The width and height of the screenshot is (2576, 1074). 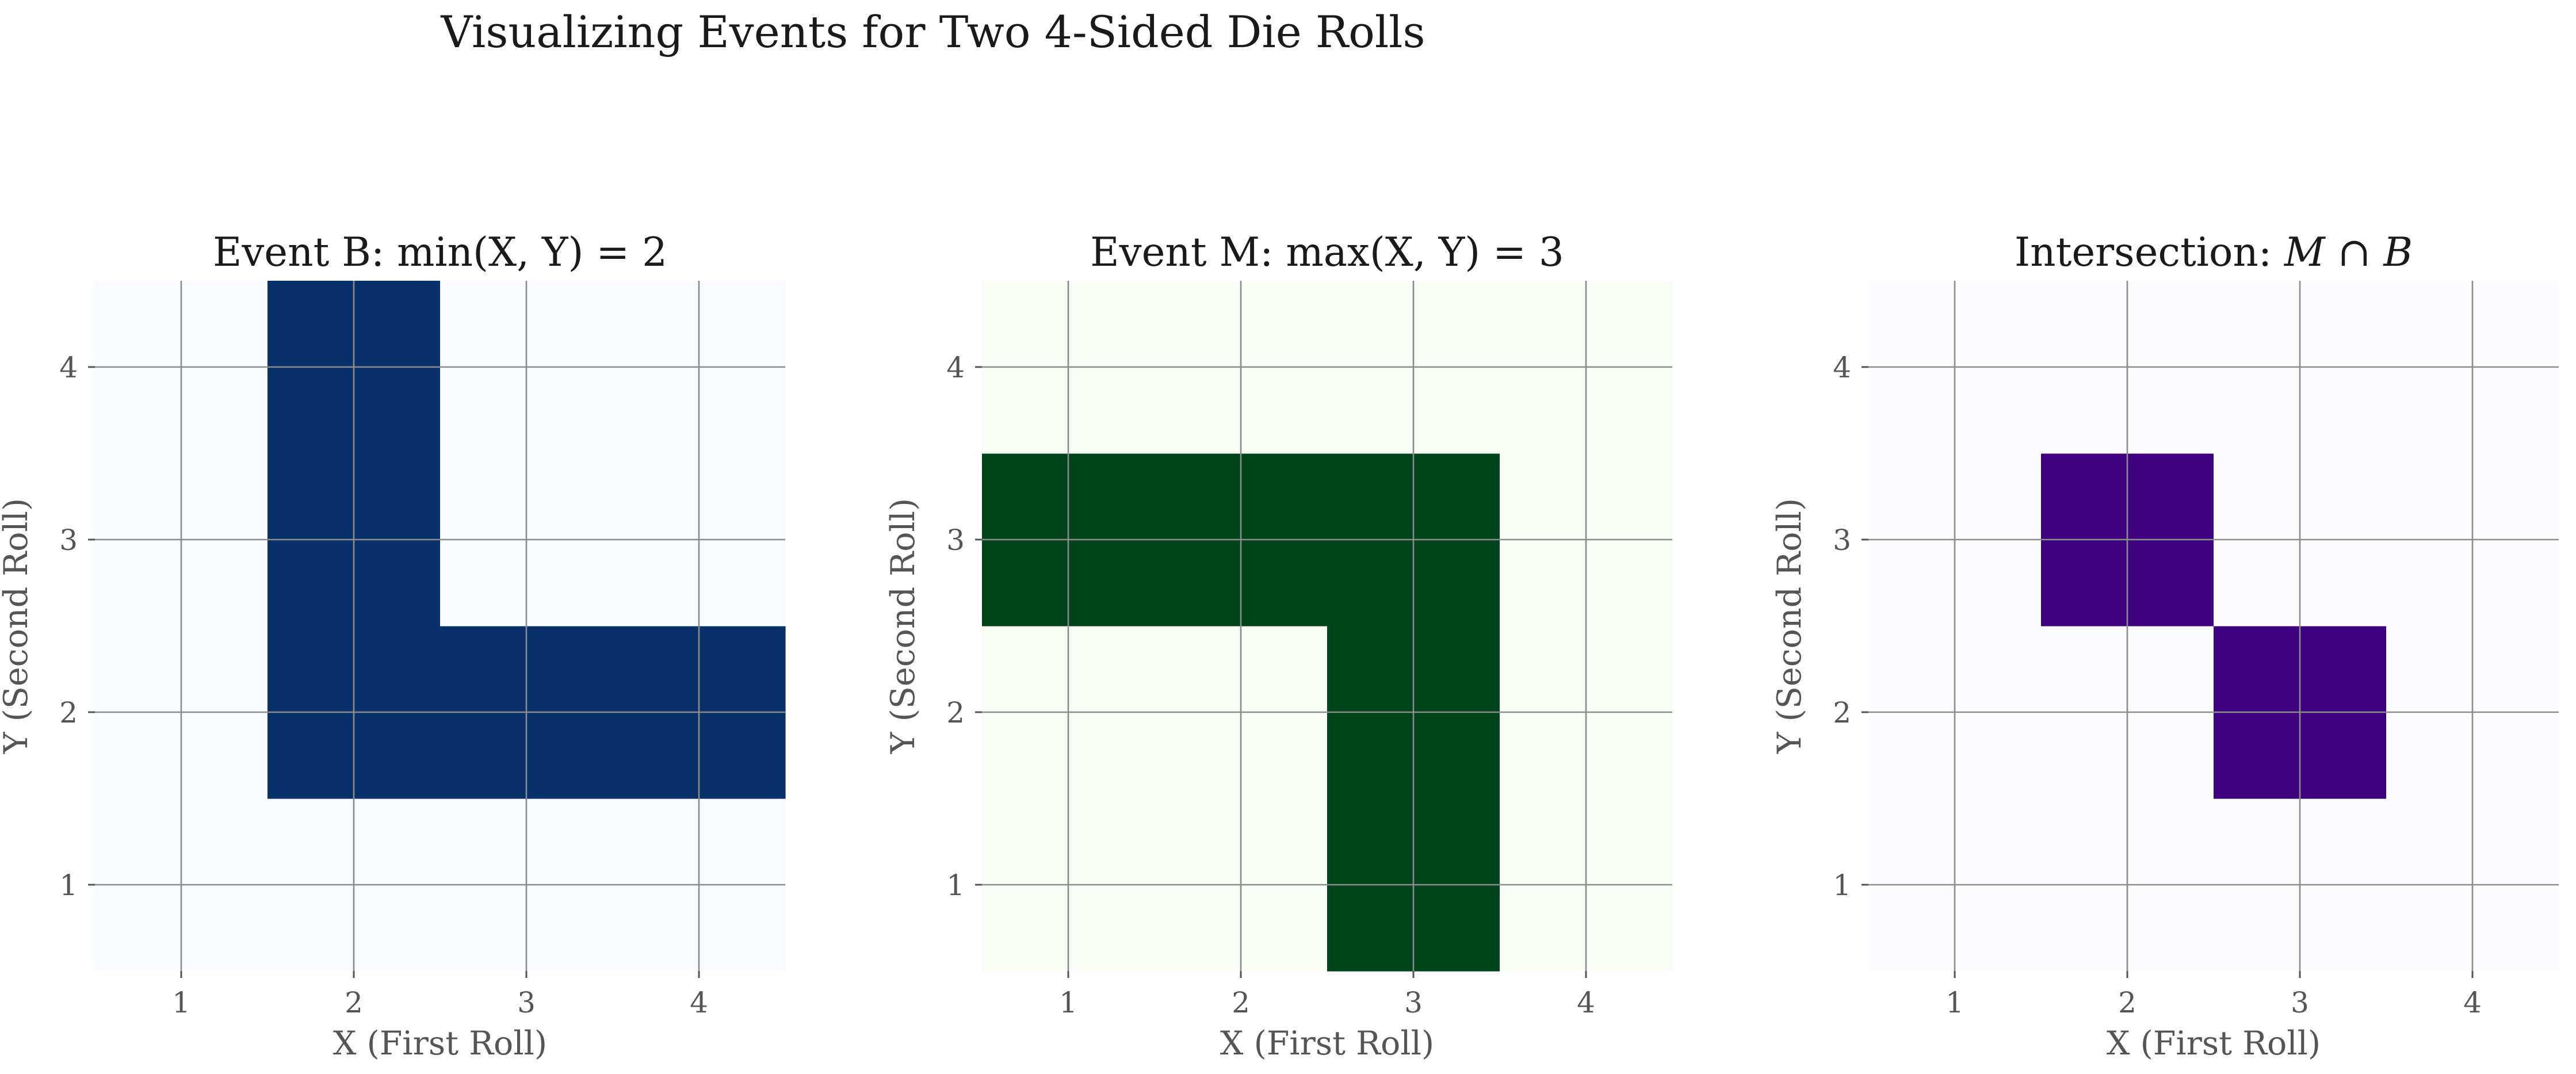 I want to click on panel-event-m-ylabel: Y (Second Roll), so click(x=903, y=626).